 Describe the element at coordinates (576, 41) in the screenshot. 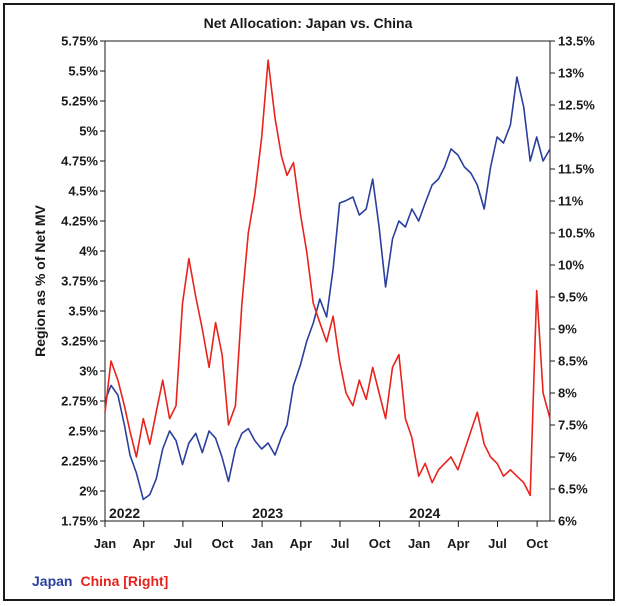

I see `right-tick-label: 13.5%` at that location.